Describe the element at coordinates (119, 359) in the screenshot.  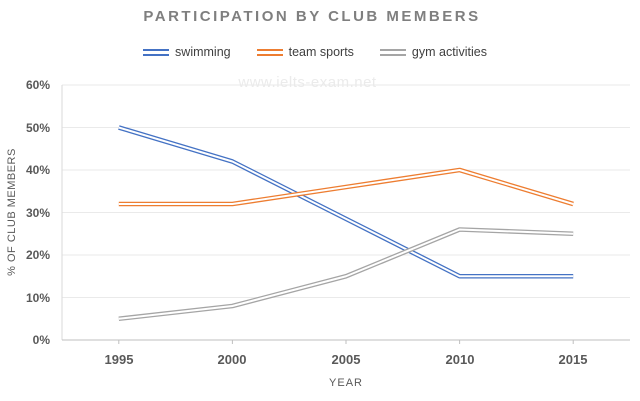
I see `x-tick-1995: 1995` at that location.